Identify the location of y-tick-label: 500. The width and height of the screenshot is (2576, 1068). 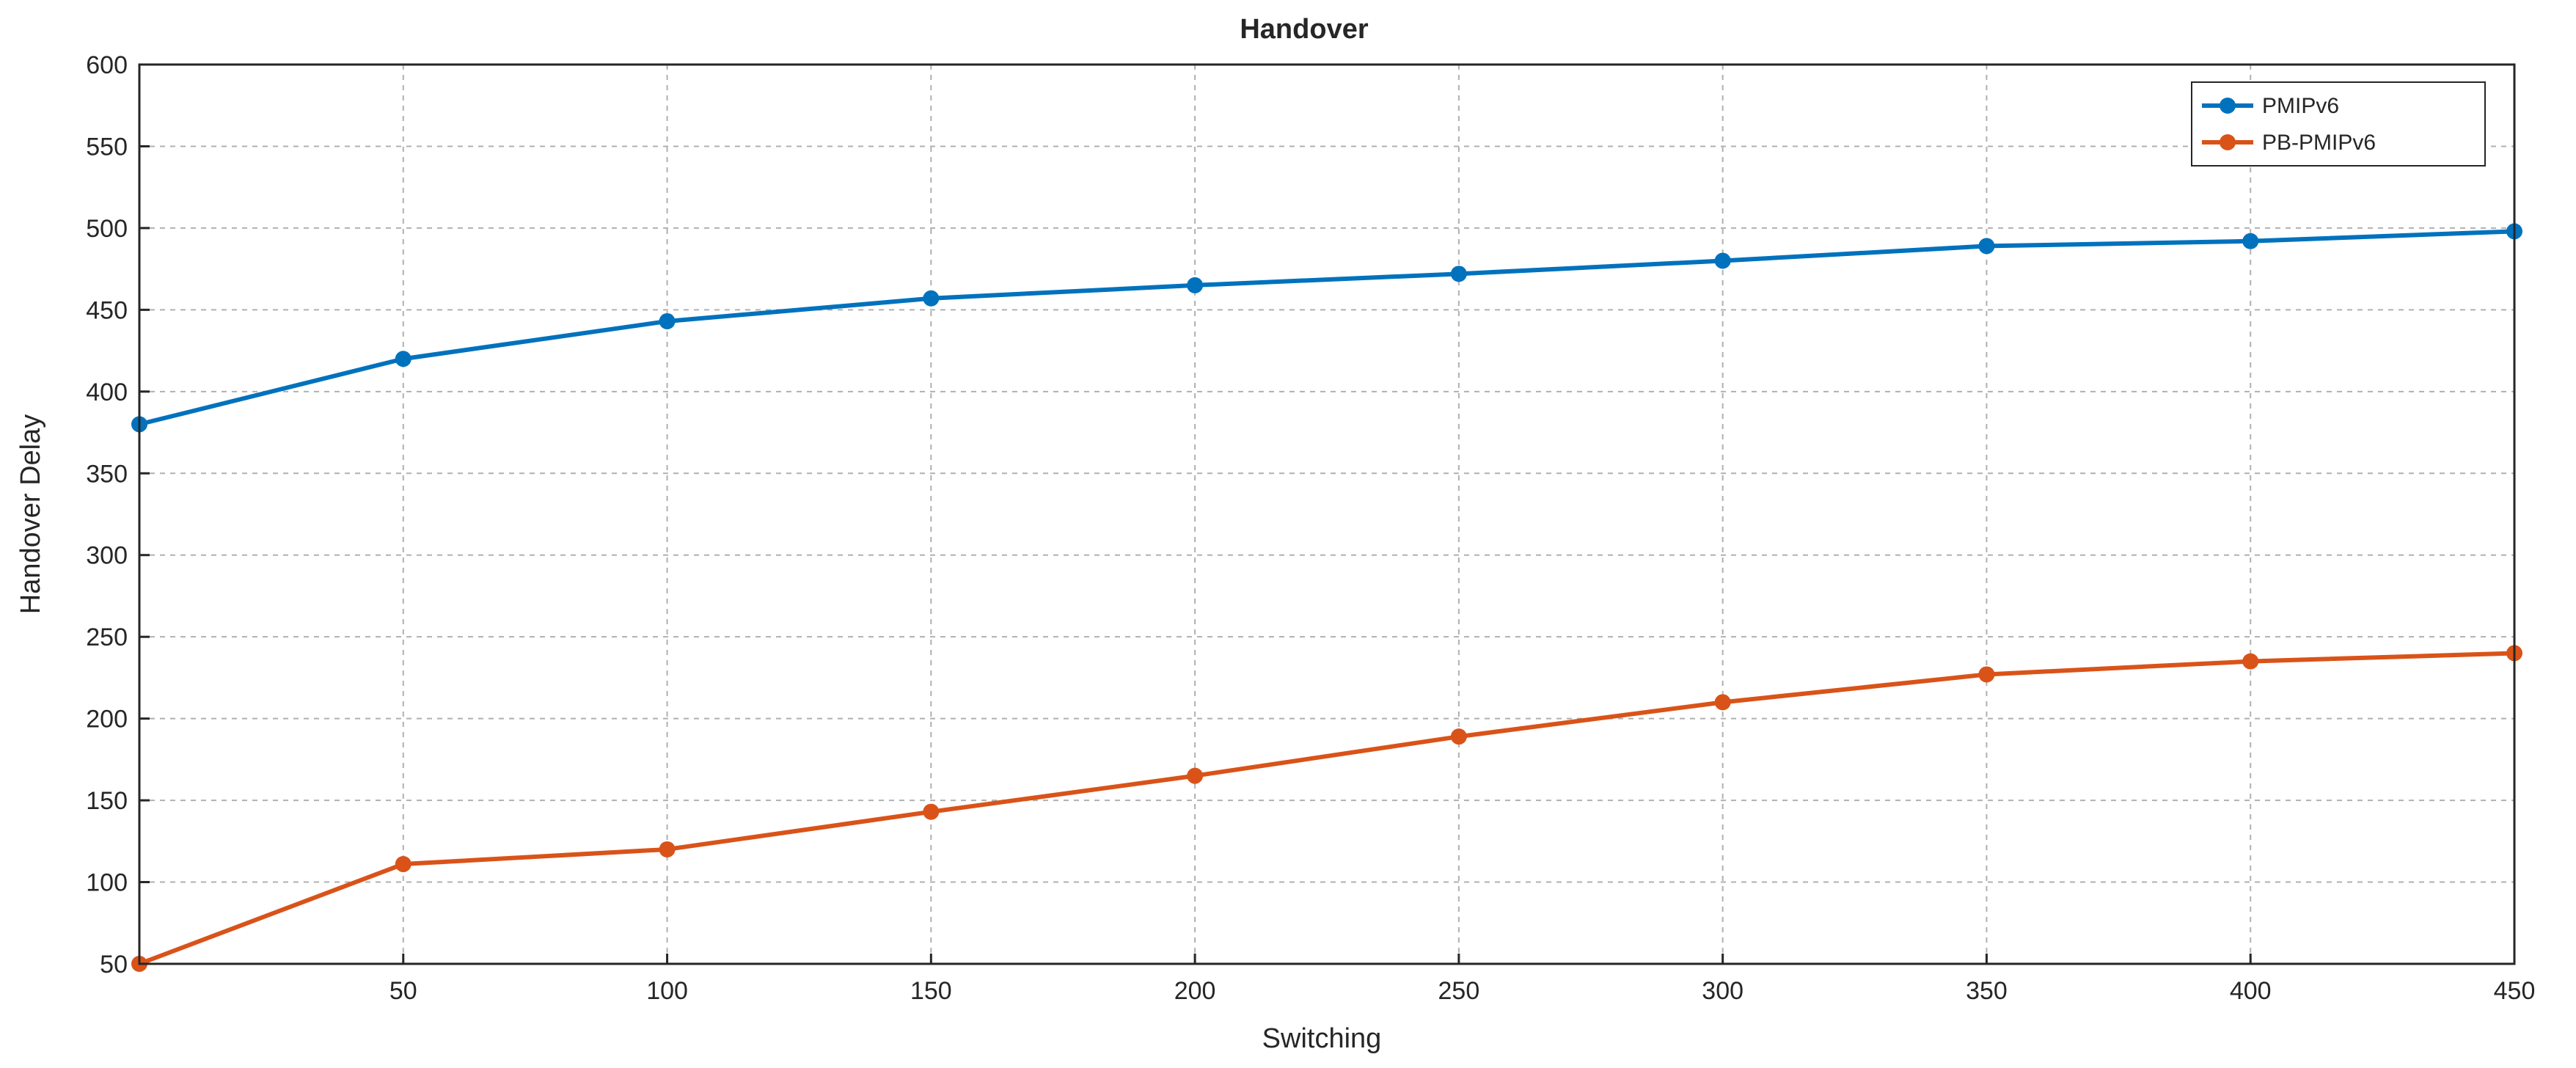
(107, 229).